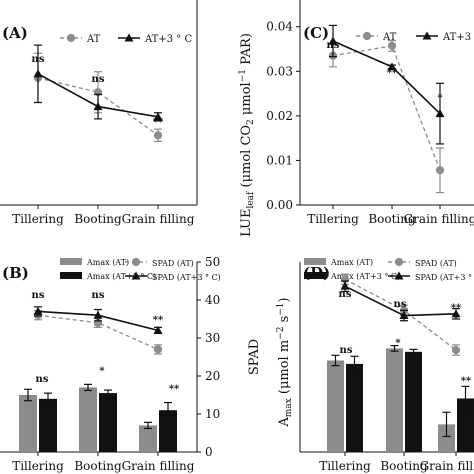 Image resolution: width=474 pixels, height=474 pixels. What do you see at coordinates (168, 39) in the screenshot?
I see `panel-a-legend-at3-label: AT+3 ° C` at bounding box center [168, 39].